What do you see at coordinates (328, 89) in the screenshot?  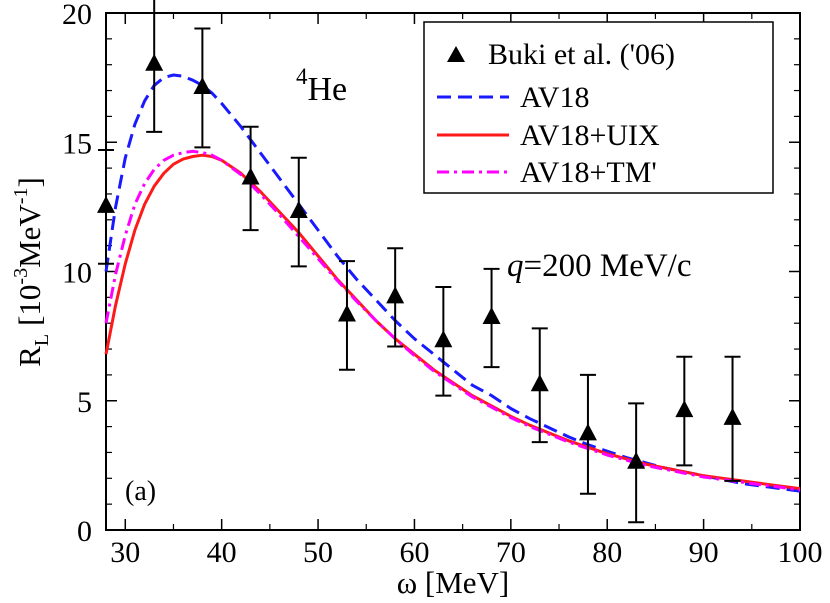 I see `nucleus-symbol: He` at bounding box center [328, 89].